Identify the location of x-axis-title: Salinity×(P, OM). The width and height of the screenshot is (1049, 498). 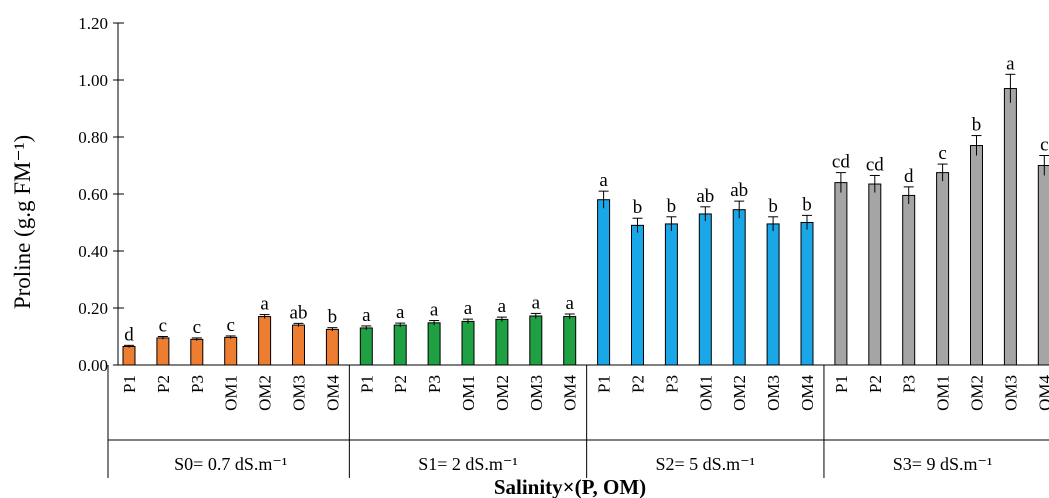
(570, 486).